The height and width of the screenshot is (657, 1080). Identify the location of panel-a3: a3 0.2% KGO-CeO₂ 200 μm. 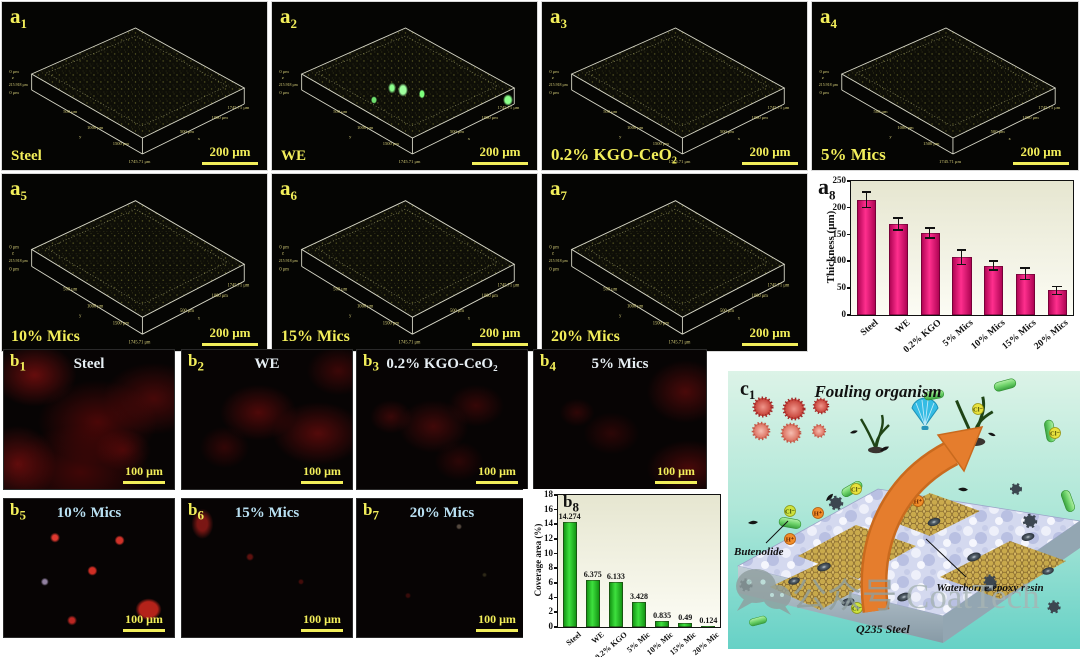
(674, 86).